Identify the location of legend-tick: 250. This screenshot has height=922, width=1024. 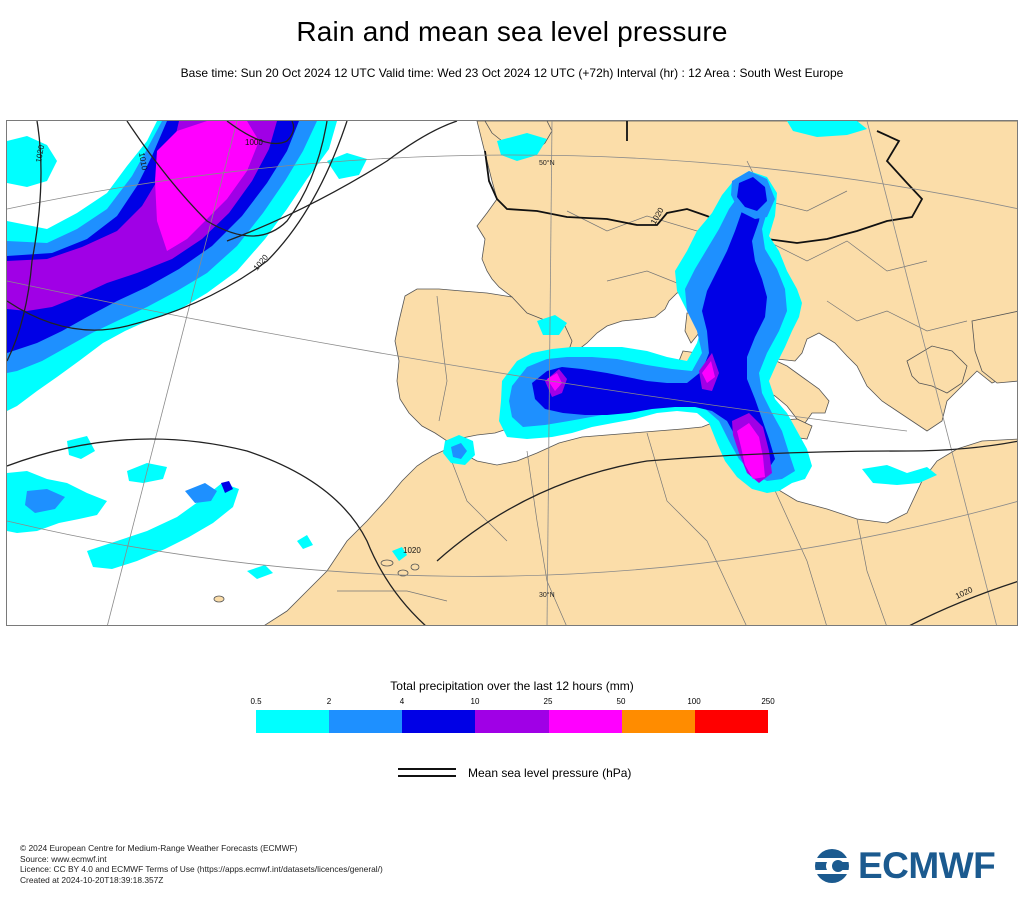
(768, 701).